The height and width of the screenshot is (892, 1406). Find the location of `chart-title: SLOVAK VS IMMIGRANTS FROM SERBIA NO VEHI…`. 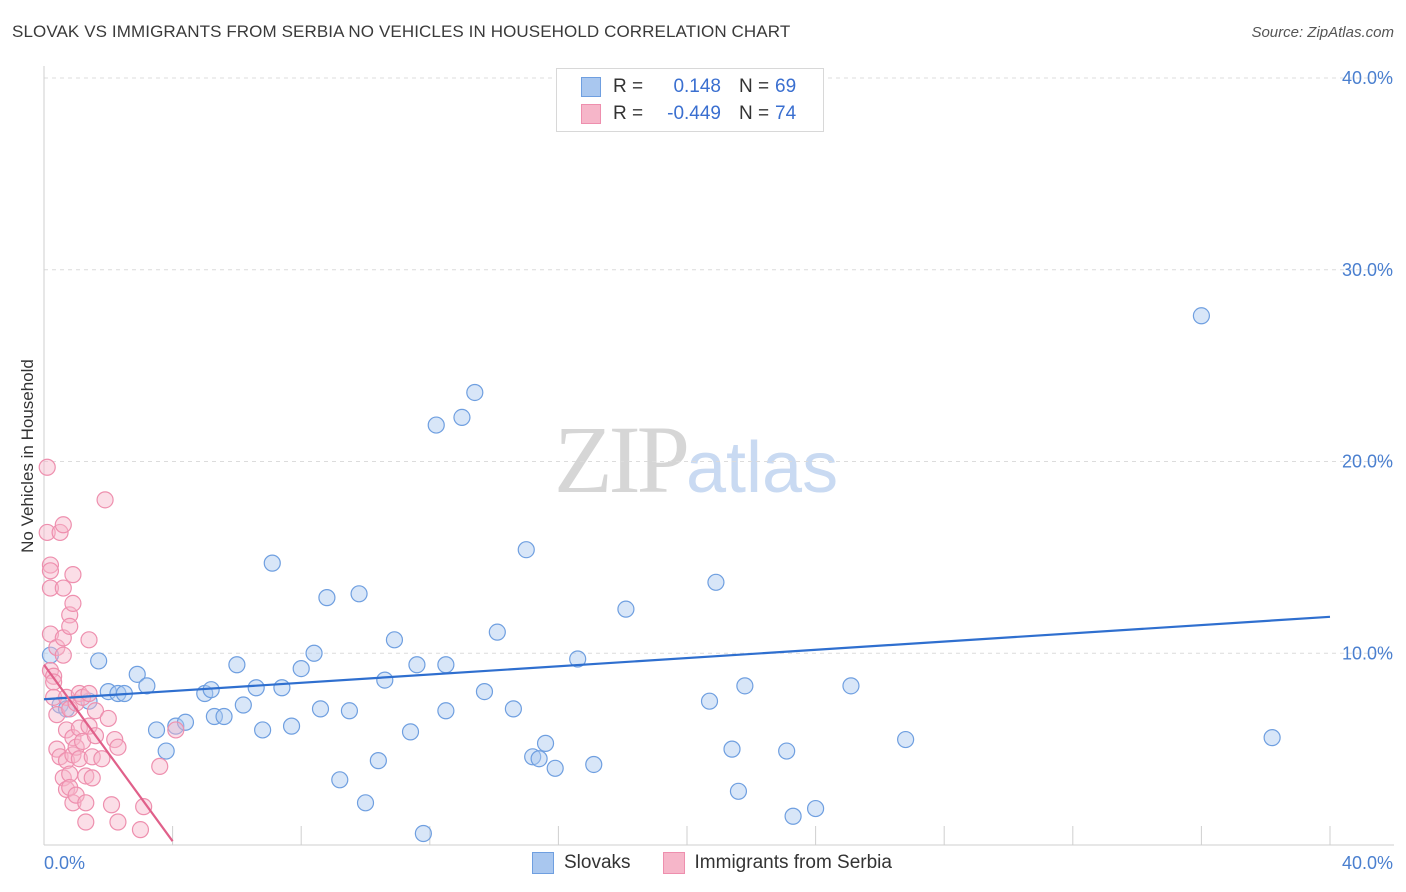

chart-title: SLOVAK VS IMMIGRANTS FROM SERBIA NO VEHI… is located at coordinates (401, 31).